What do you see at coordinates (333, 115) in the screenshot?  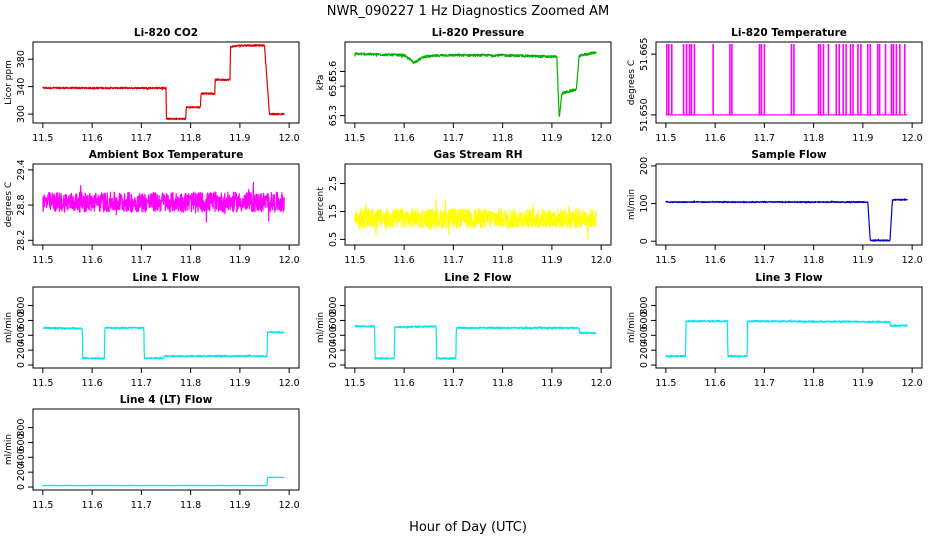 I see `y-tick-label: 65.3` at bounding box center [333, 115].